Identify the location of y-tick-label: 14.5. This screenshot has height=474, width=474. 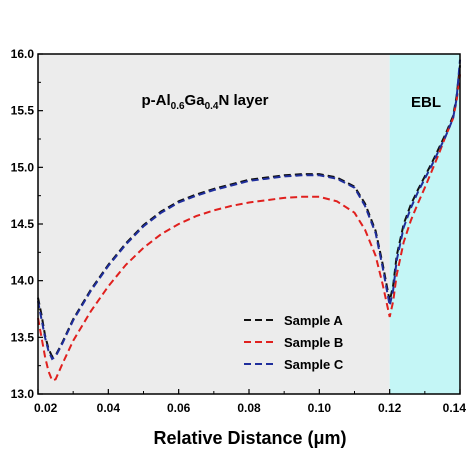
(23, 224).